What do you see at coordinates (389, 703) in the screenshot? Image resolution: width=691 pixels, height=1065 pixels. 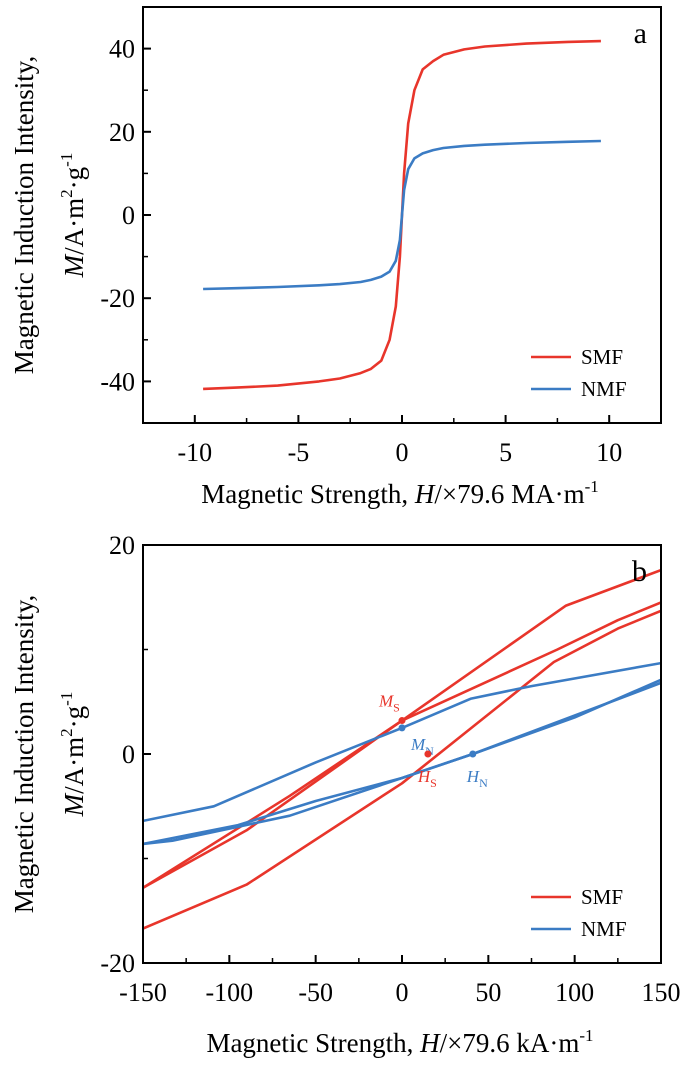 I see `annotation-ms: MS` at bounding box center [389, 703].